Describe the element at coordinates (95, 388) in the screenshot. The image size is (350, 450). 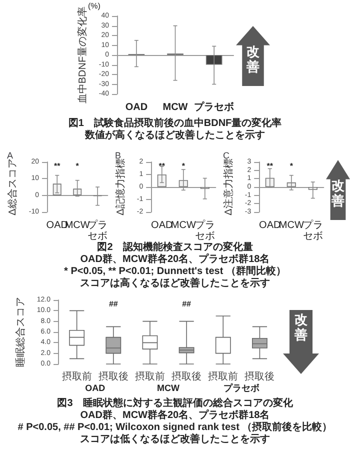
I see `text: OAD` at that location.